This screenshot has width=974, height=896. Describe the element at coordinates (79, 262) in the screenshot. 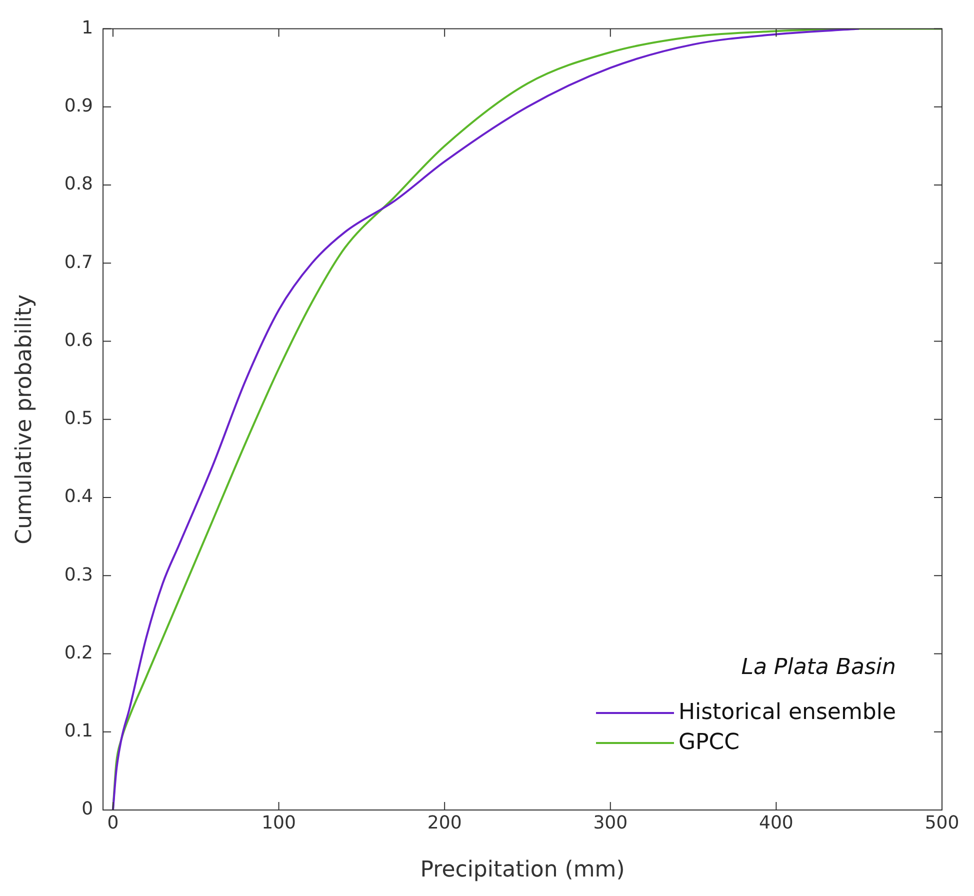

I see `y-tick-label: 0.7` at that location.